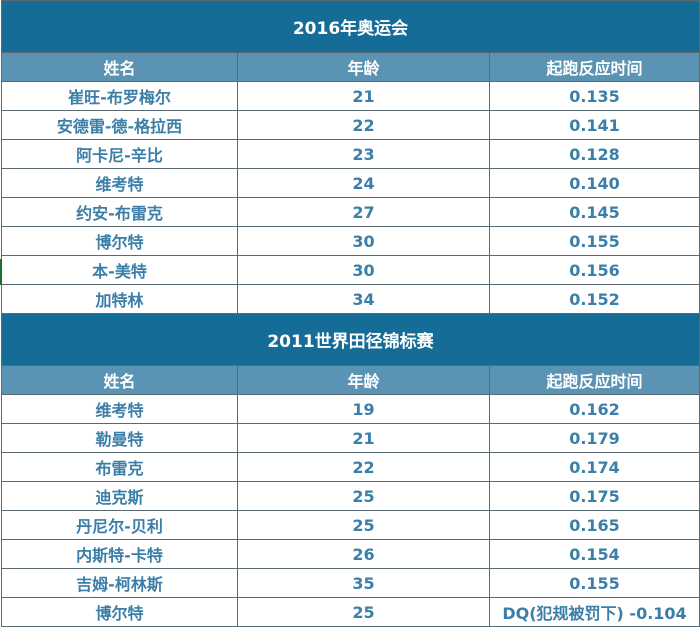 This screenshot has height=630, width=700. I want to click on table-row: 丹尼尔-贝利 25 0.165, so click(350, 525).